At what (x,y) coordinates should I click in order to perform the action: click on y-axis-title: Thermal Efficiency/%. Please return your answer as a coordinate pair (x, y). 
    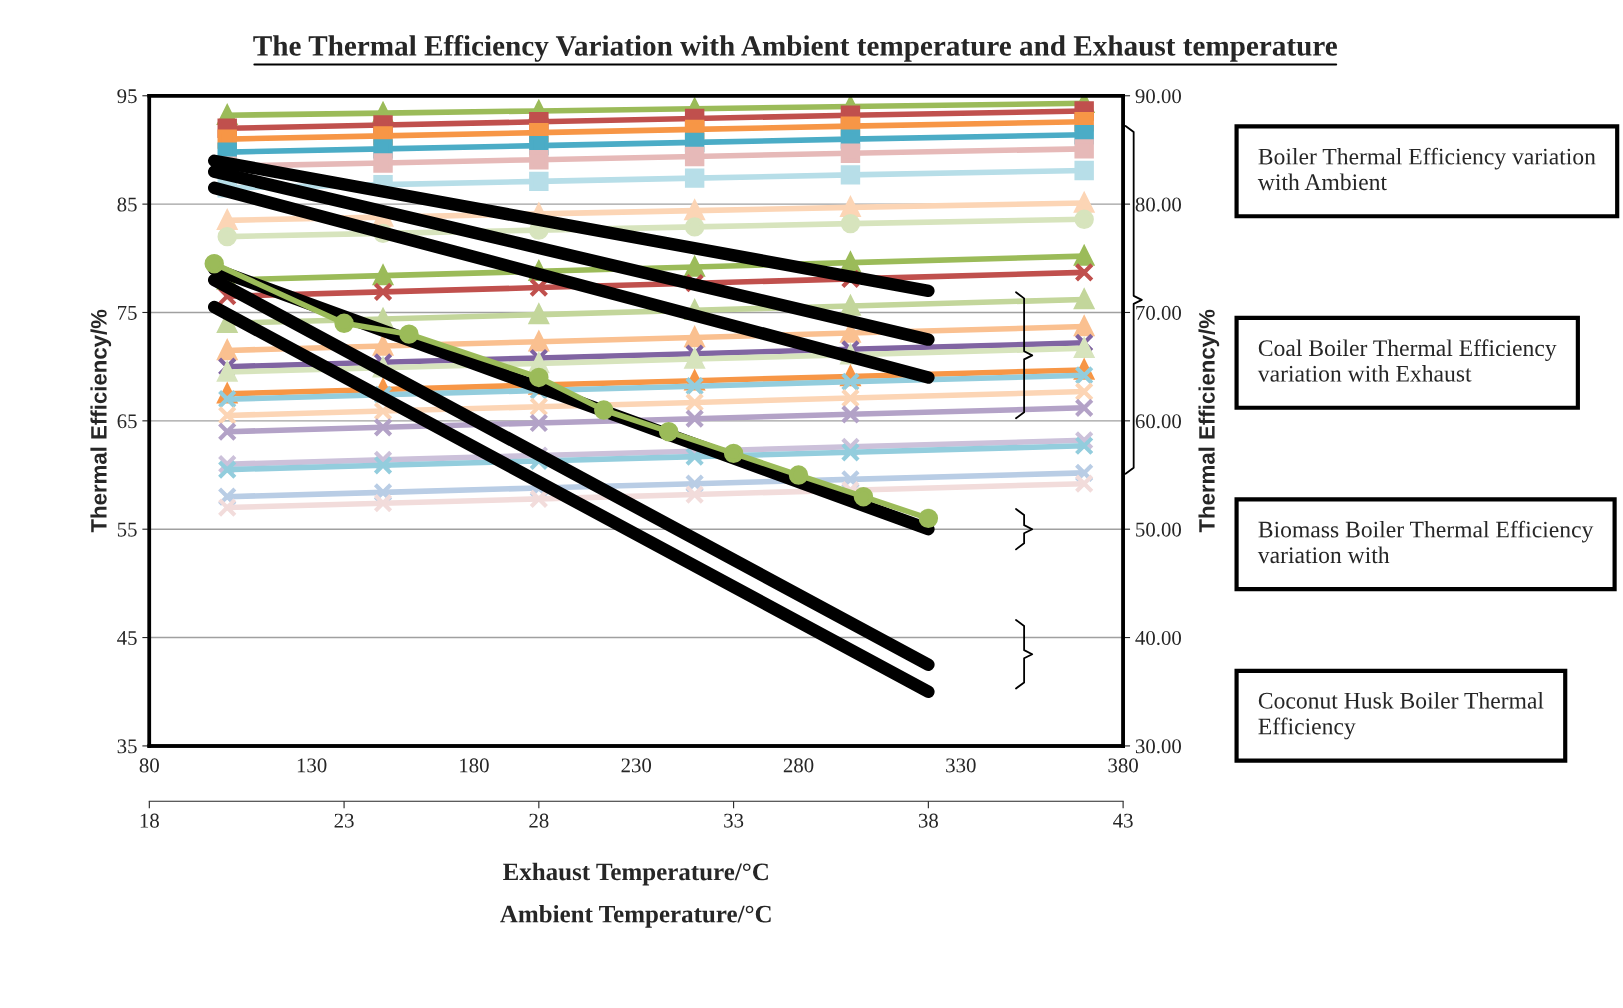
    Looking at the image, I should click on (101, 421).